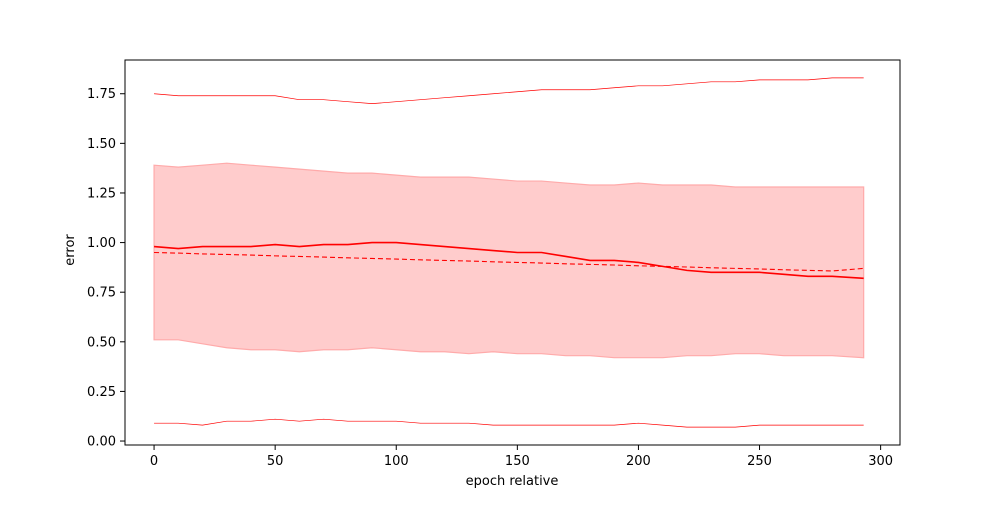 Image resolution: width=1000 pixels, height=505 pixels. I want to click on x-tick-label: 100, so click(396, 461).